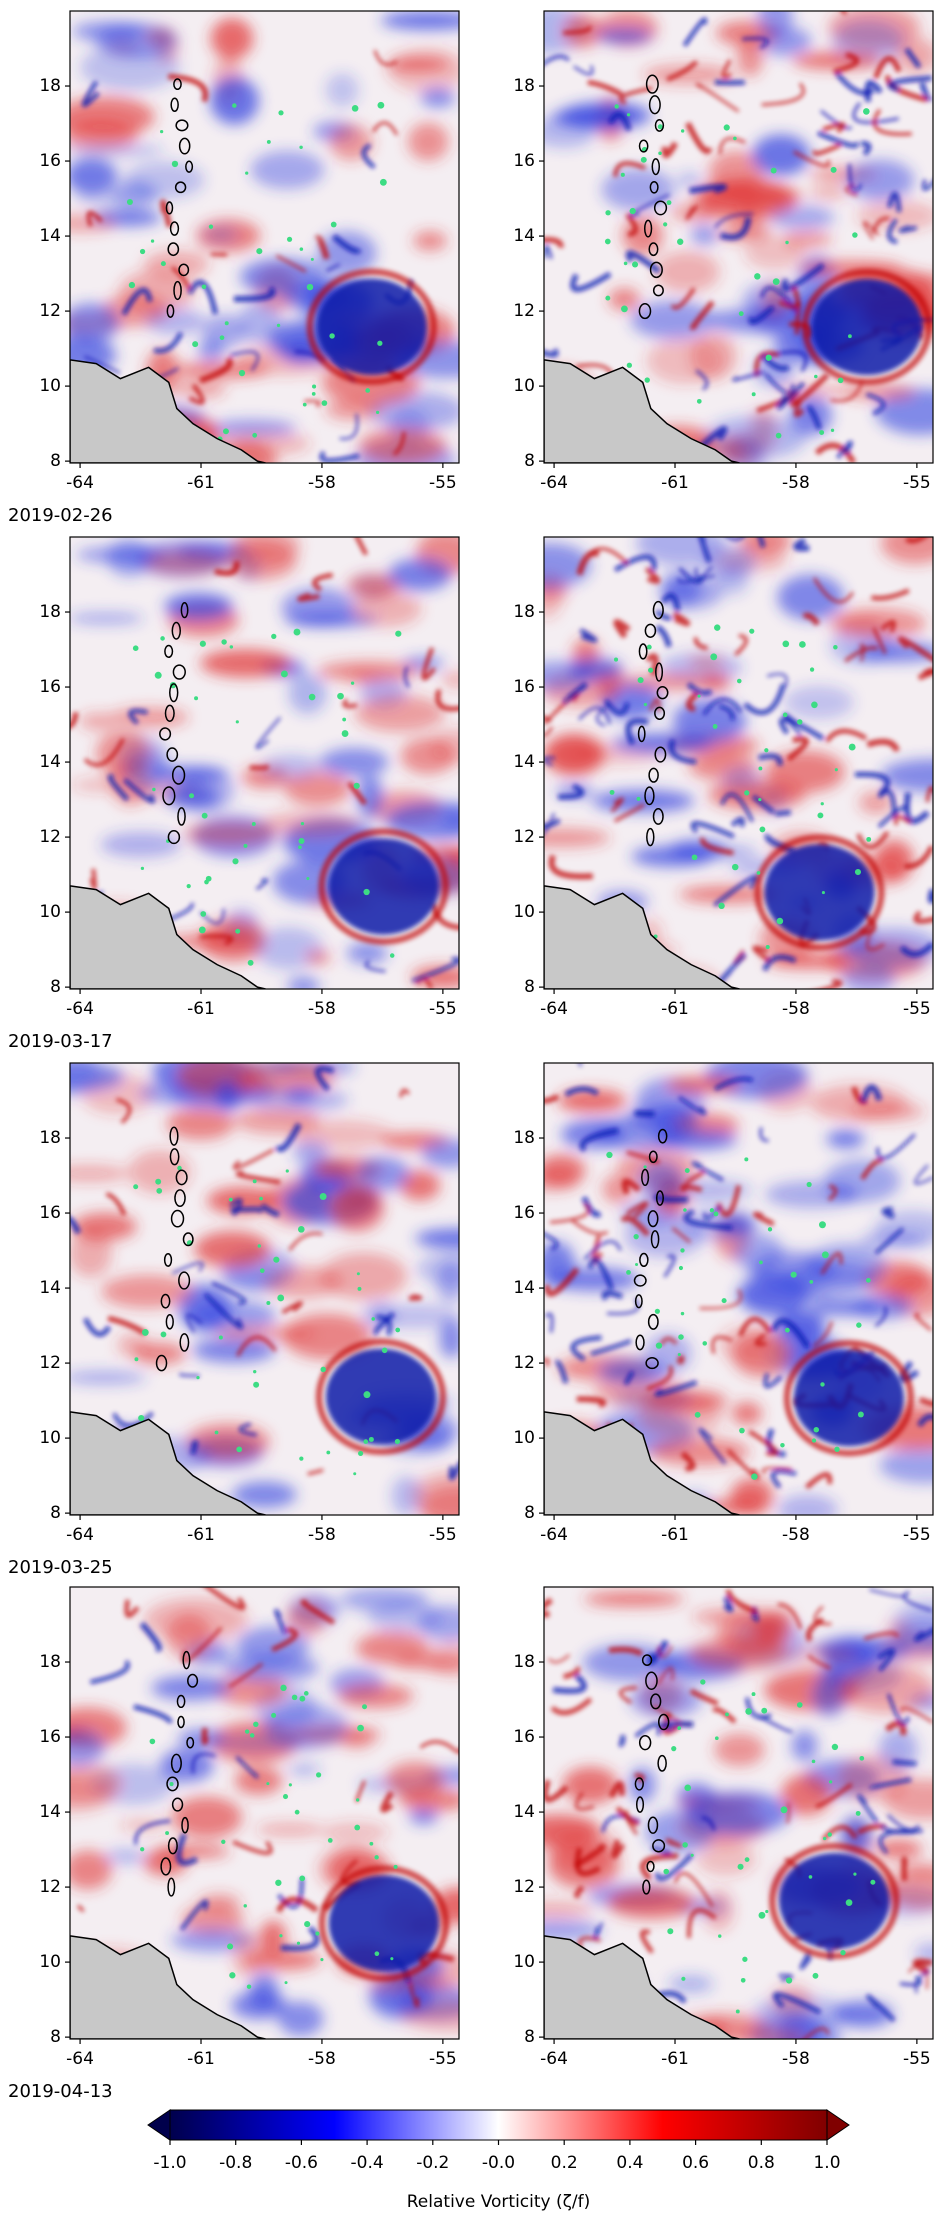 This screenshot has height=2226, width=947. What do you see at coordinates (264, 1273) in the screenshot?
I see `filaments` at bounding box center [264, 1273].